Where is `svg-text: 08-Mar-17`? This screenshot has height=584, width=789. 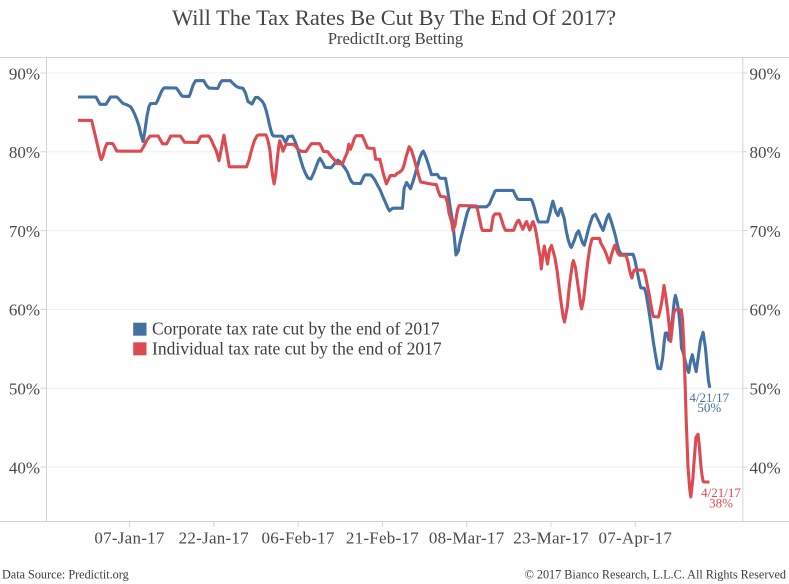 svg-text: 08-Mar-17 is located at coordinates (467, 537).